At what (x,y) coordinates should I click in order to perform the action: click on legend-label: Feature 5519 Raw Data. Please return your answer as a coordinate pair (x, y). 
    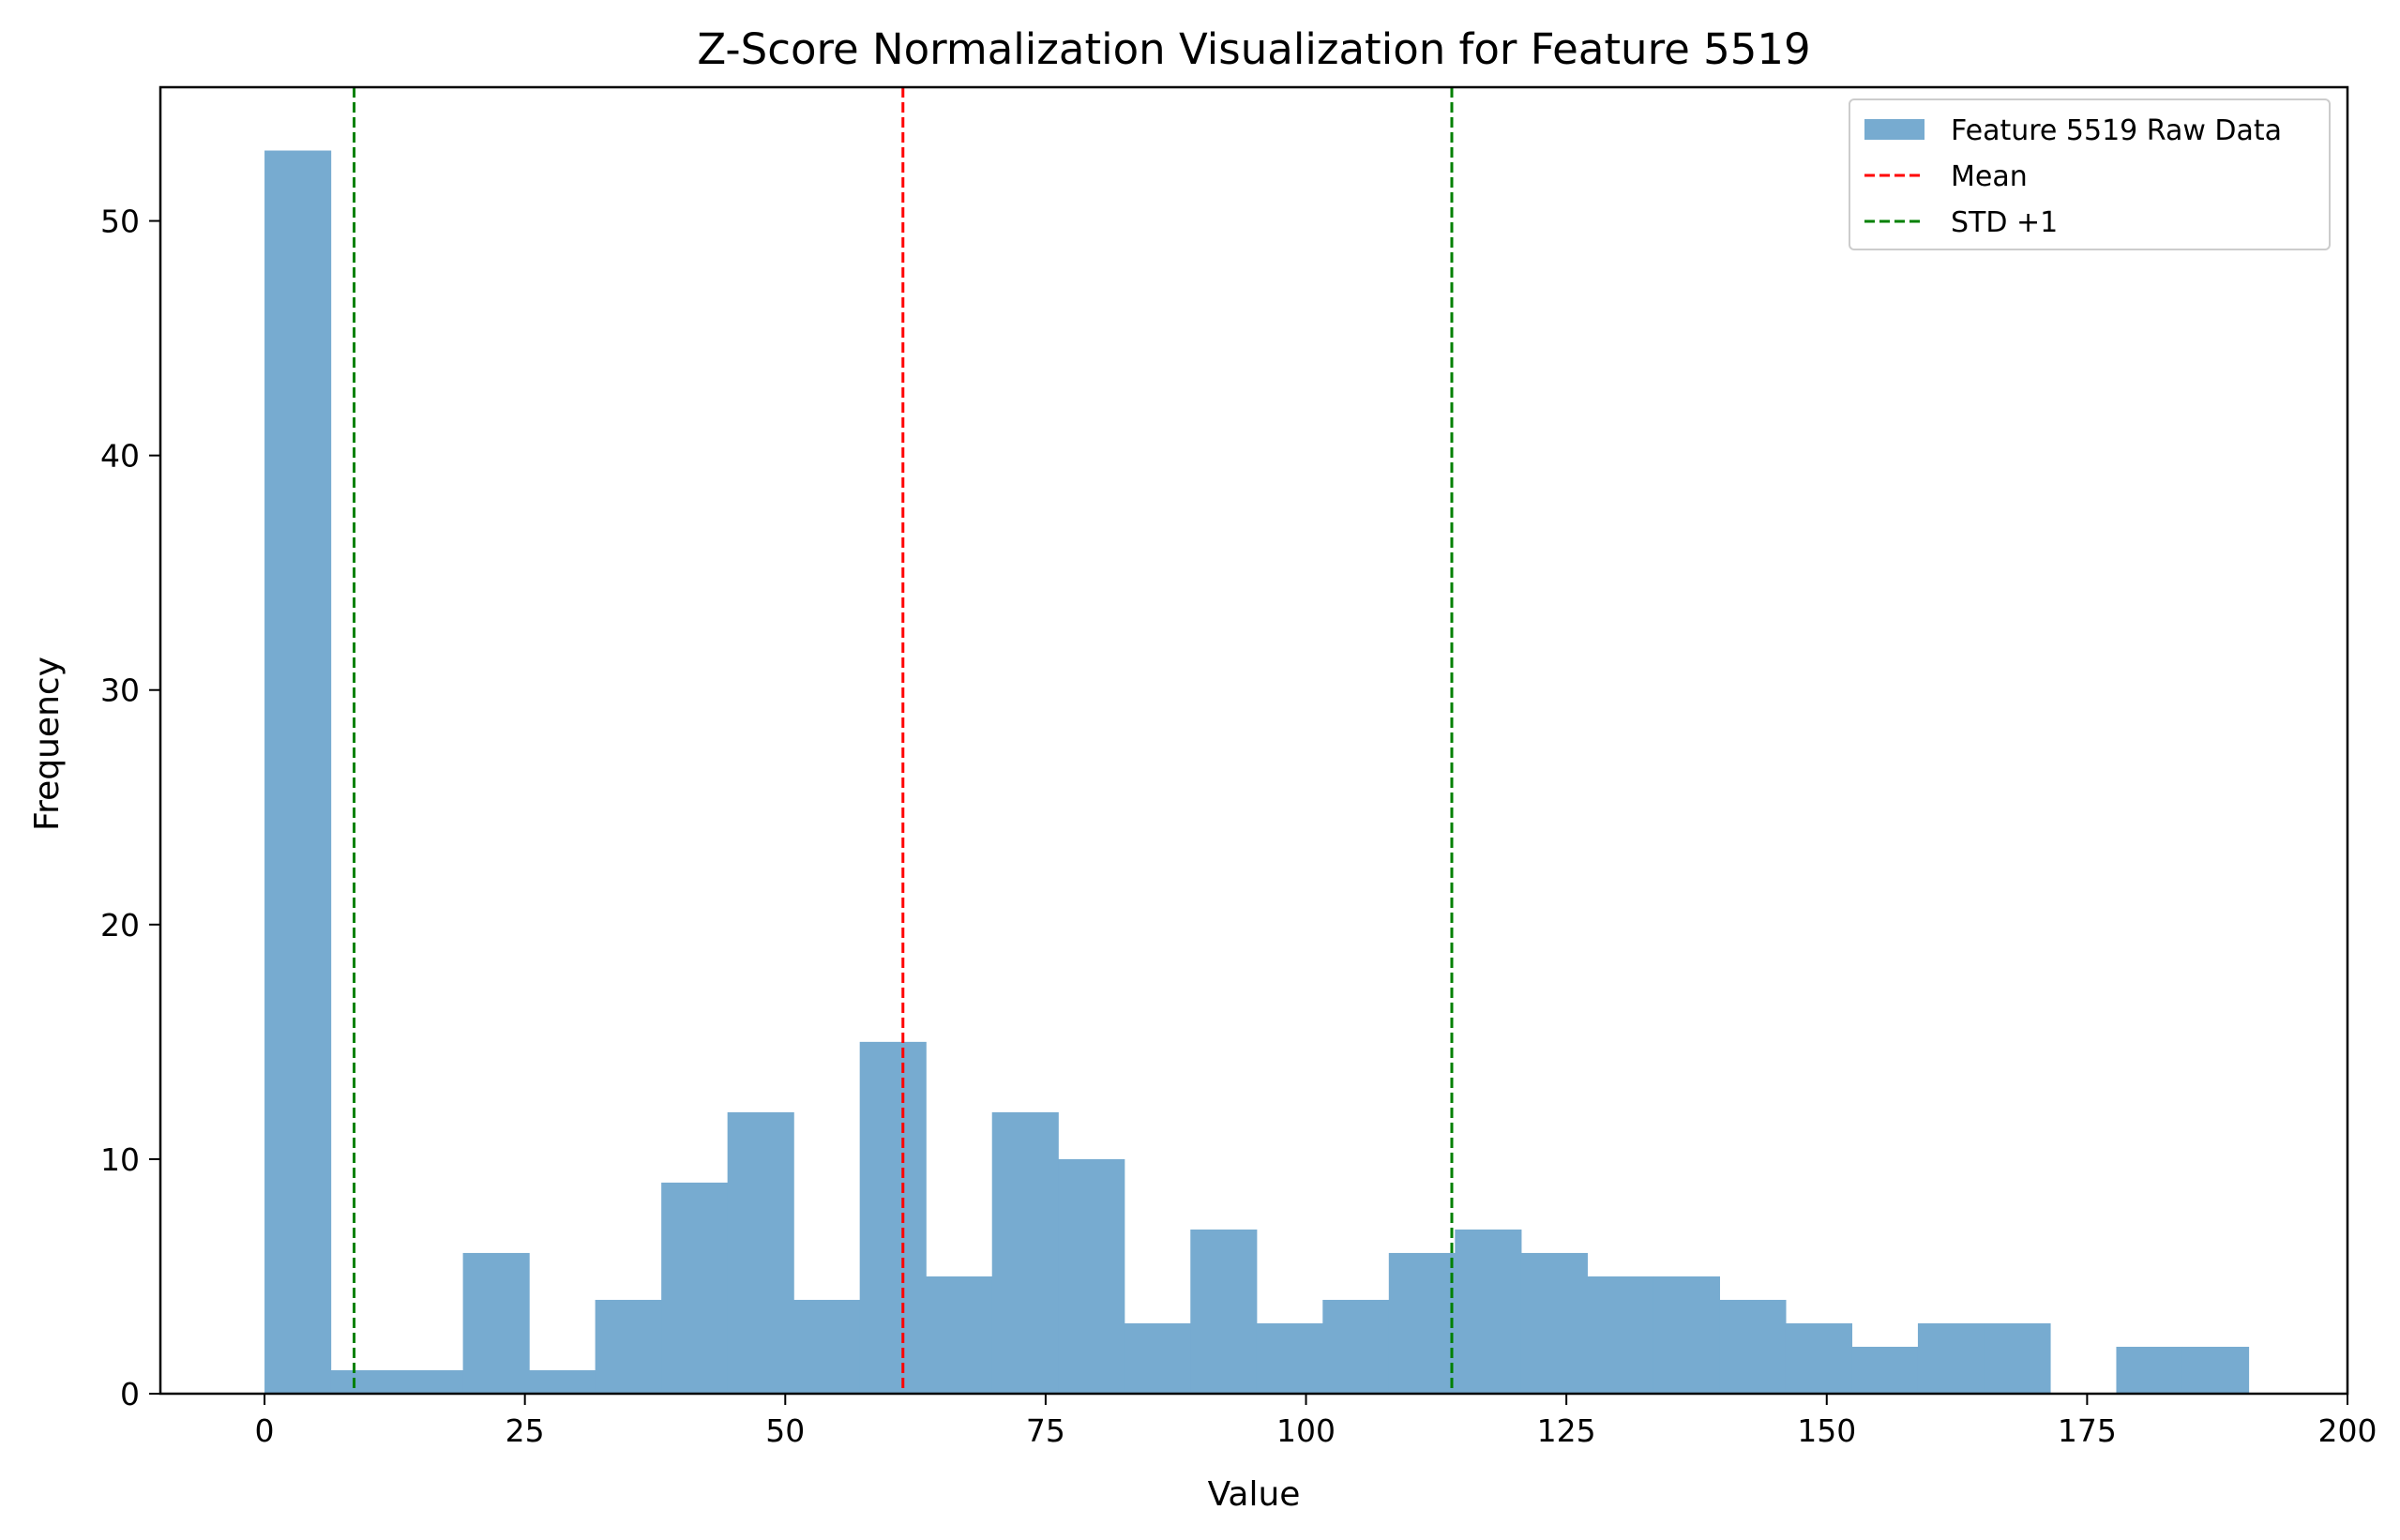
    Looking at the image, I should click on (2116, 130).